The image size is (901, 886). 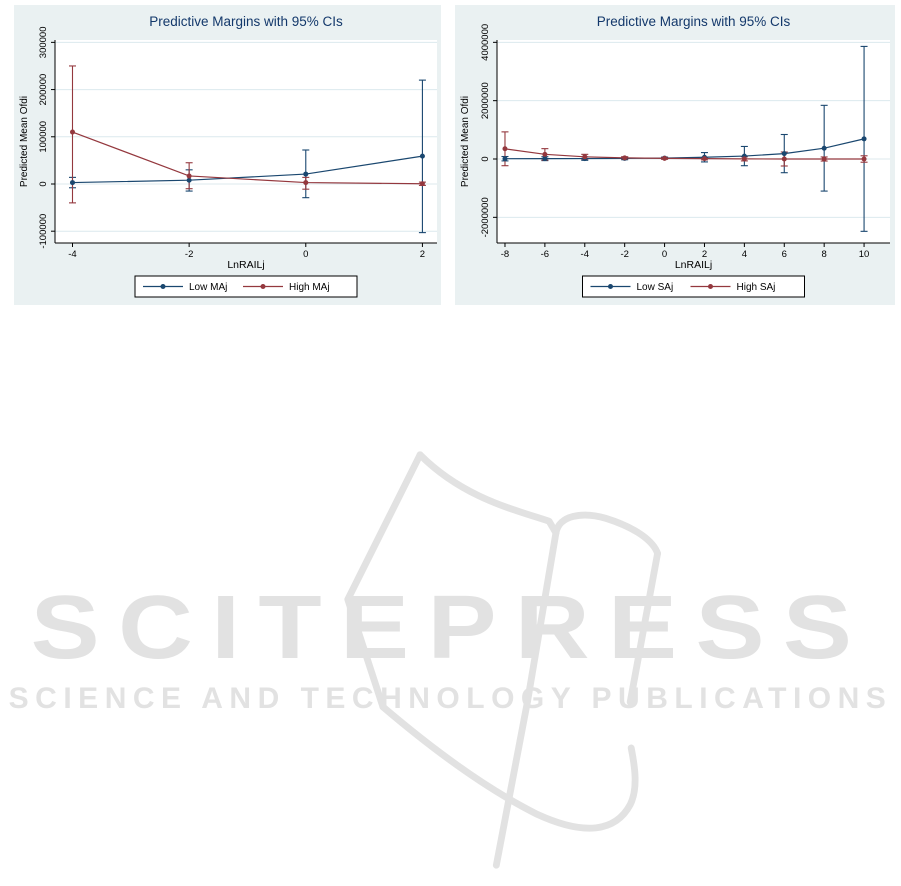 I want to click on watermark-logo-text: SCITEPRESS, so click(x=450, y=628).